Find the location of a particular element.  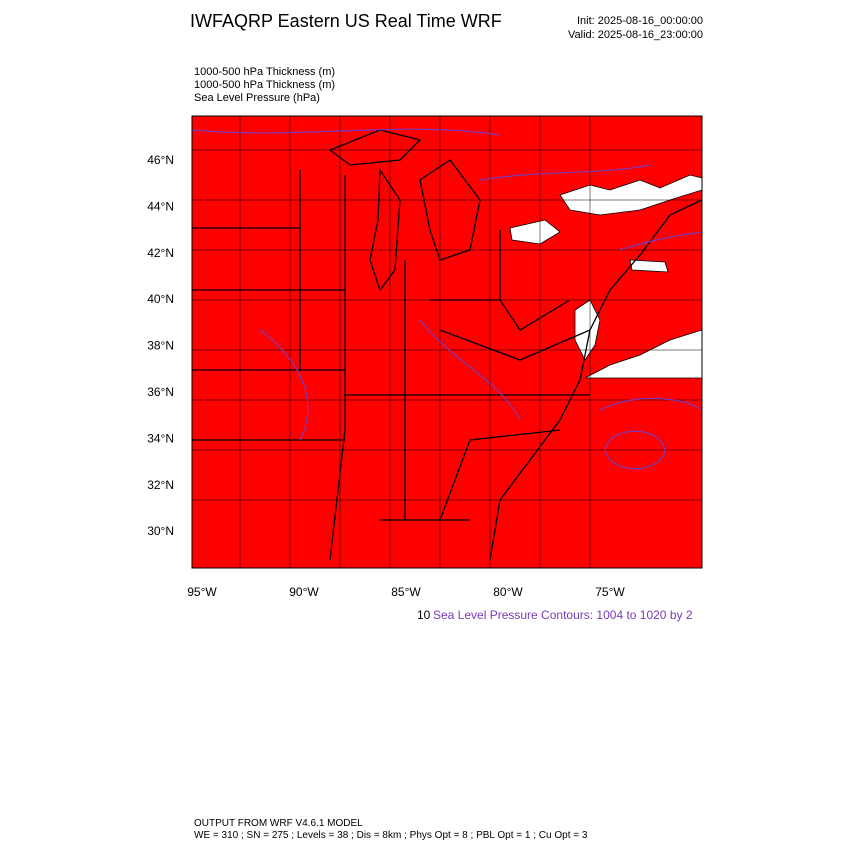

long-island is located at coordinates (649, 266).